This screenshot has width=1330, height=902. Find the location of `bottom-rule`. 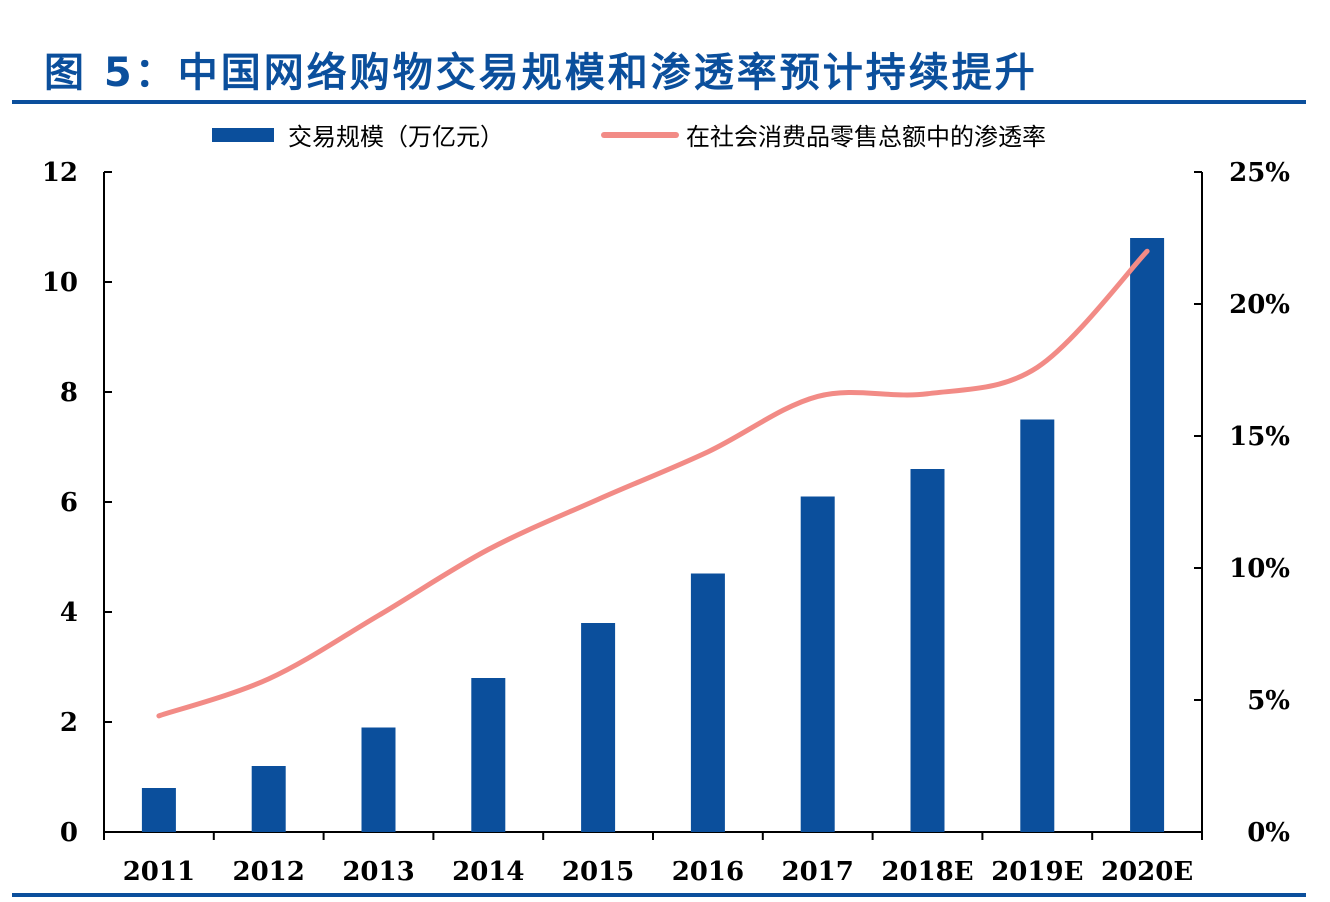

bottom-rule is located at coordinates (659, 895).